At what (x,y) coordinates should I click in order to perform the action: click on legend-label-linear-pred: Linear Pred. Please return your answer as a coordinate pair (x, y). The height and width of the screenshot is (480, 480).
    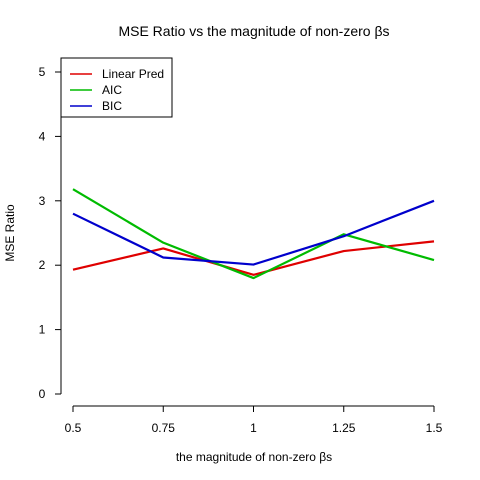
    Looking at the image, I should click on (133, 74).